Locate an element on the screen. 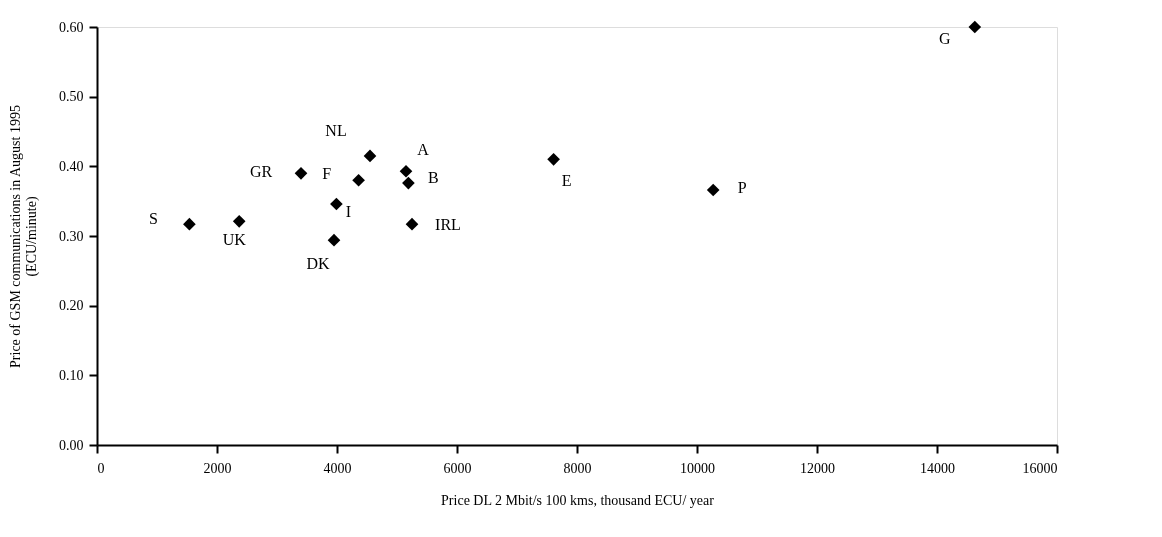 The width and height of the screenshot is (1162, 537). x-tick-label: 6000 is located at coordinates (457, 468).